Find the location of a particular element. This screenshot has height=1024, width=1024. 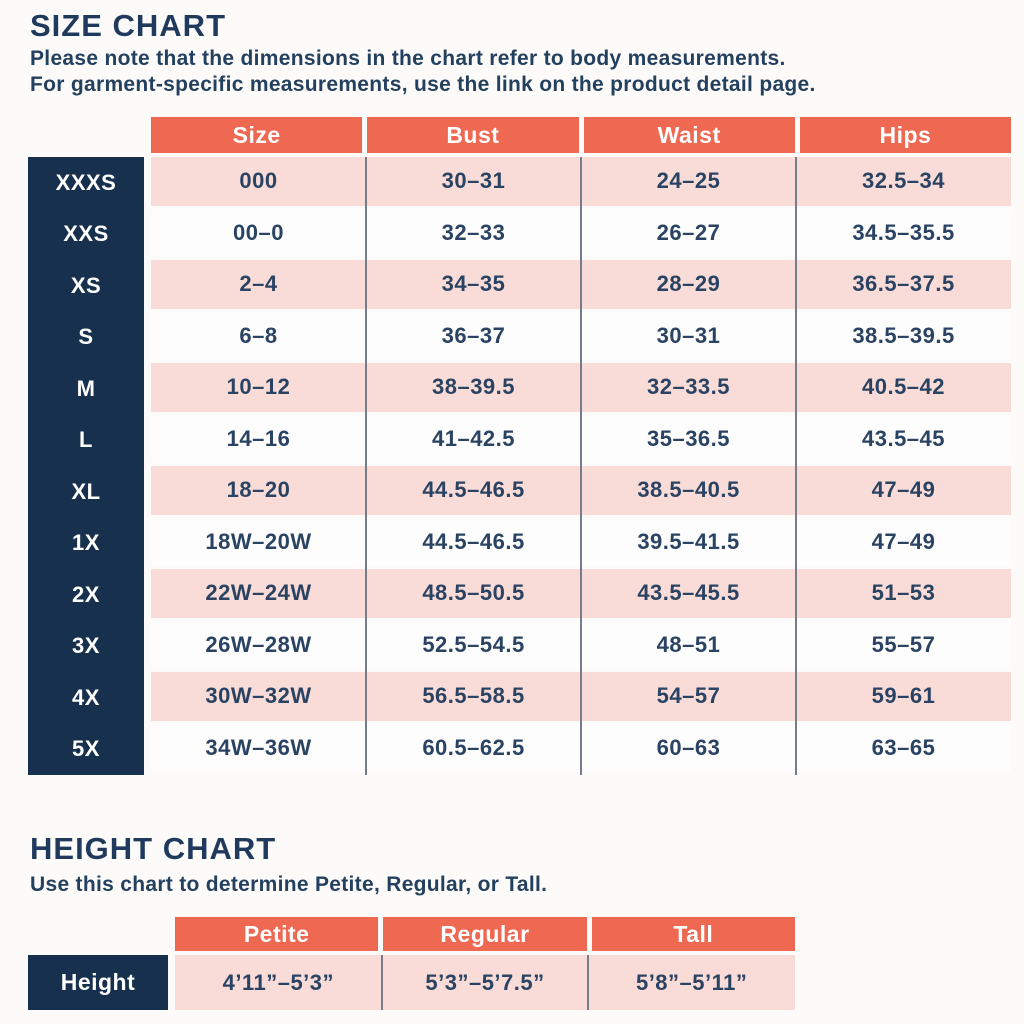

size-cell-bust: 36–37 is located at coordinates (473, 335).